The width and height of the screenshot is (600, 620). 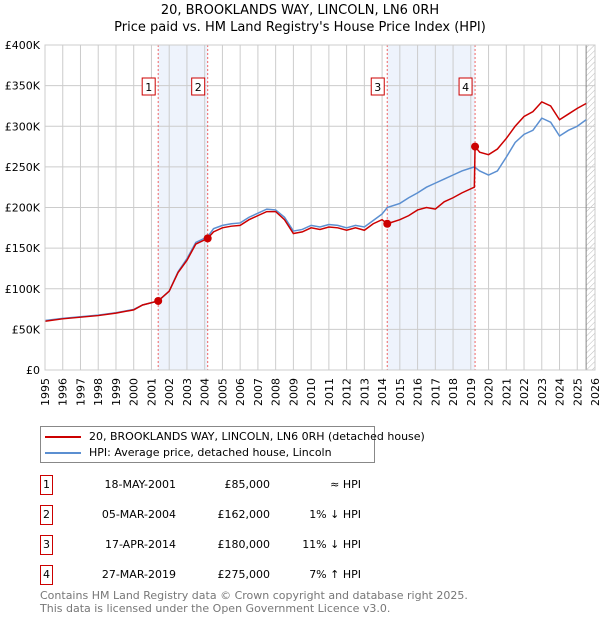 I want to click on x-tick-label: 2004, so click(x=205, y=392).